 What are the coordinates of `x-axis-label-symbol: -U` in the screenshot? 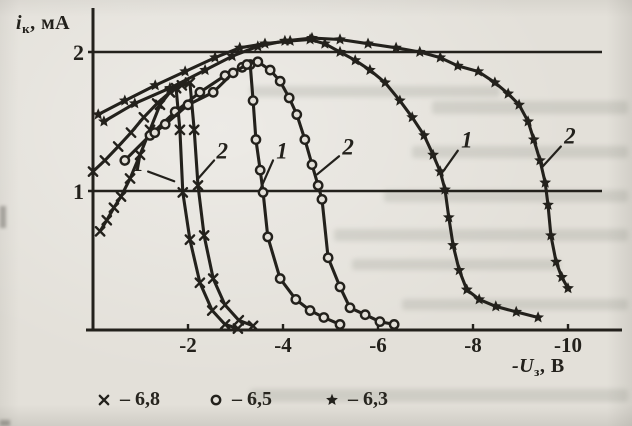 It's located at (523, 366).